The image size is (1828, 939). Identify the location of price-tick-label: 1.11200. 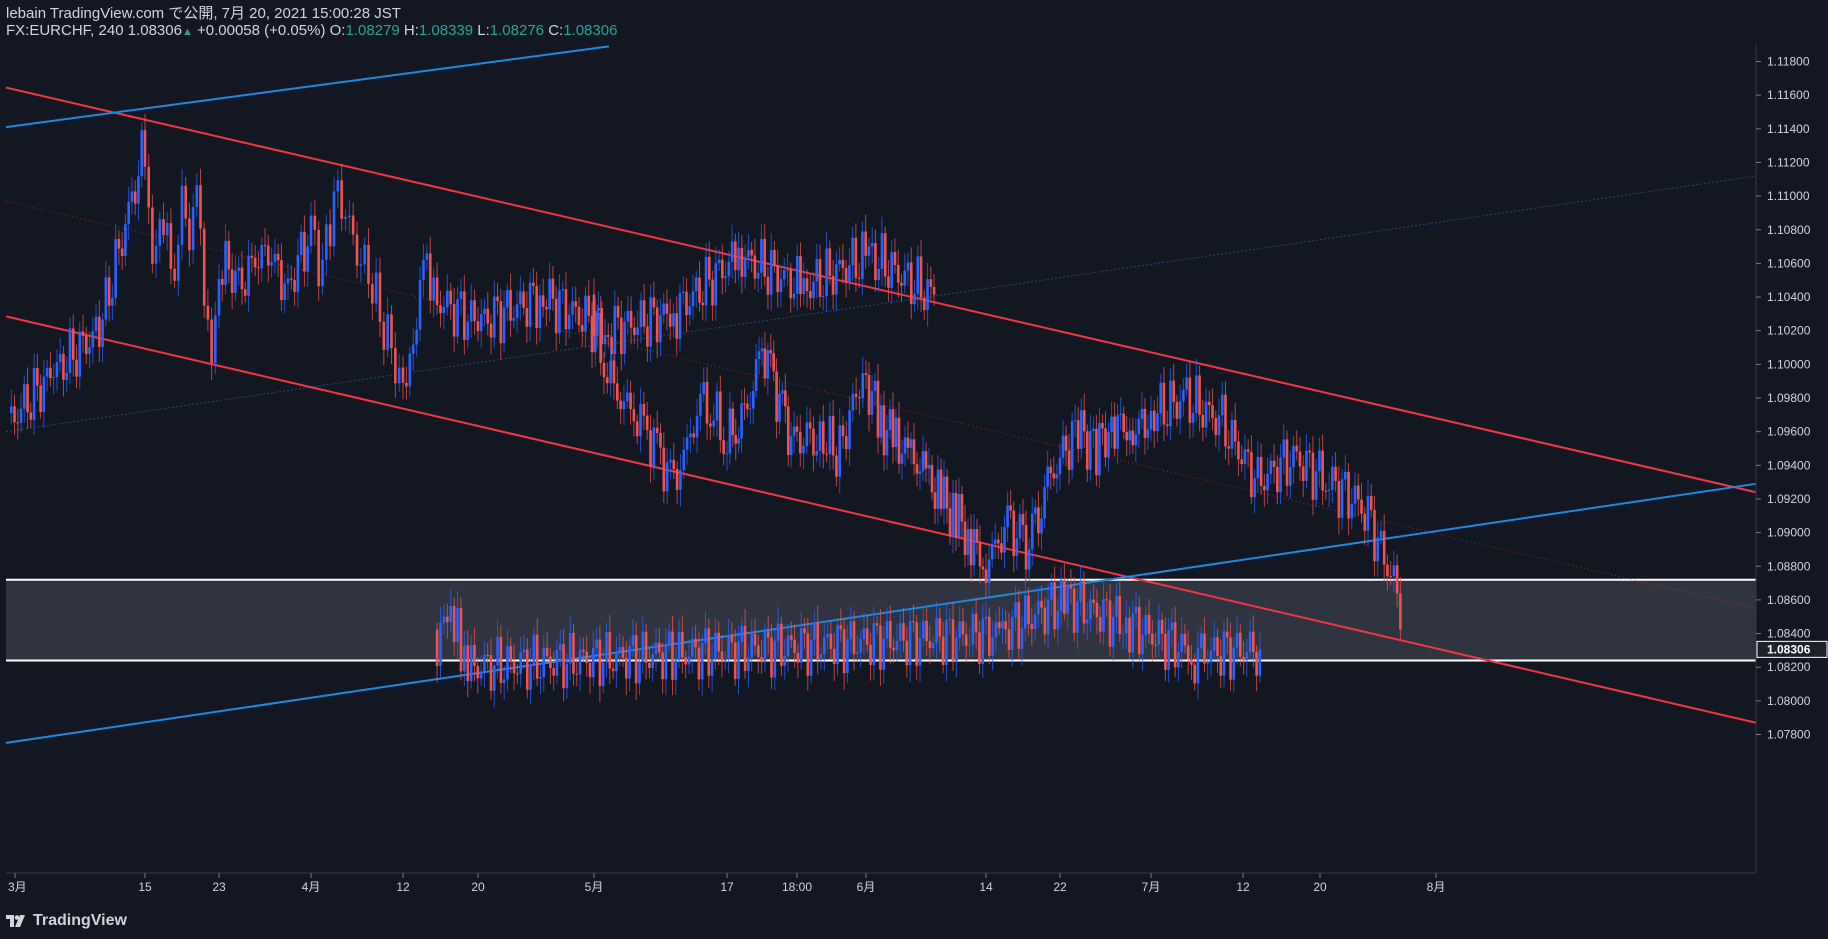
(1788, 162).